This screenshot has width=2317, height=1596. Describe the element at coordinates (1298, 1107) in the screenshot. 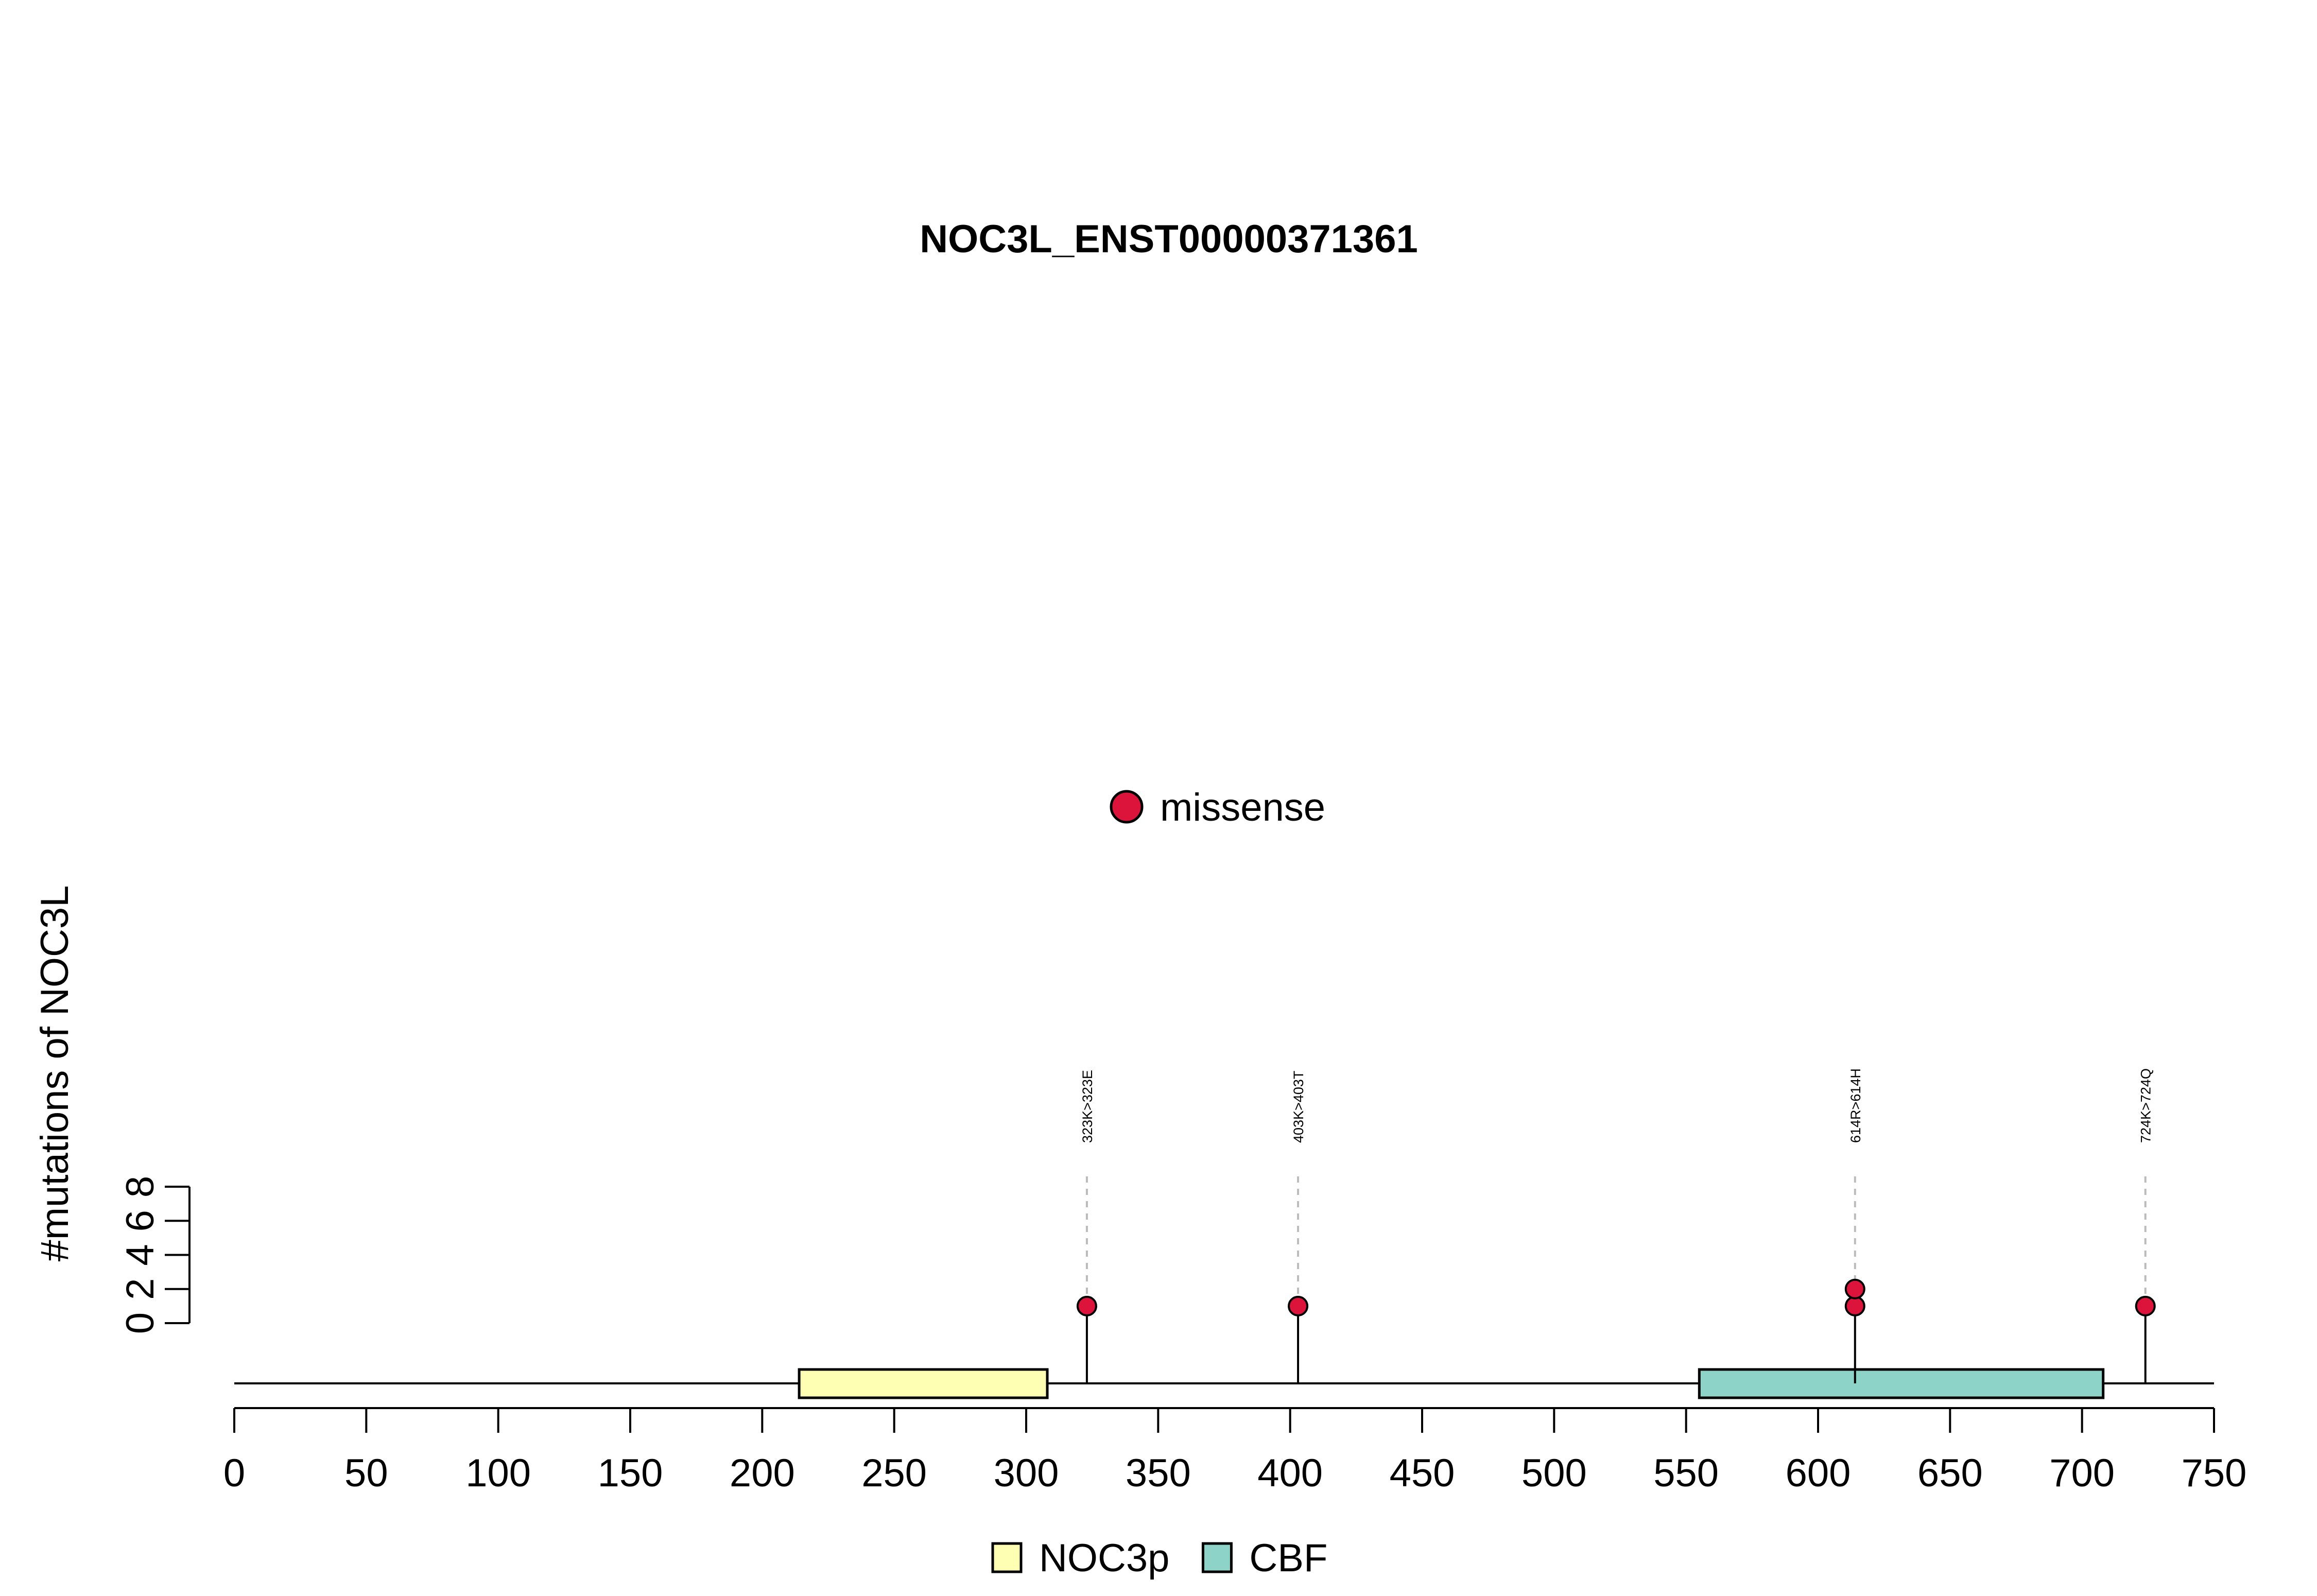

I see `mutation-label: 403K>403T` at that location.